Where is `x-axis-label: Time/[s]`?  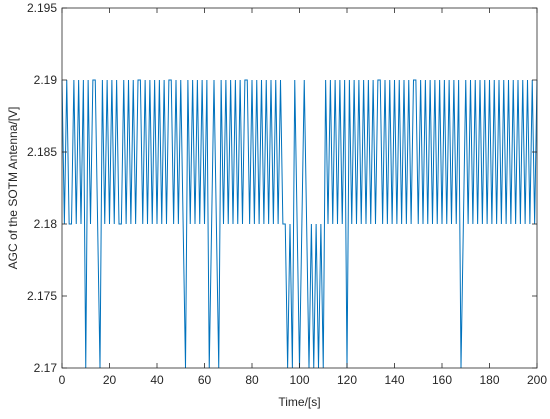
x-axis-label: Time/[s] is located at coordinates (299, 402).